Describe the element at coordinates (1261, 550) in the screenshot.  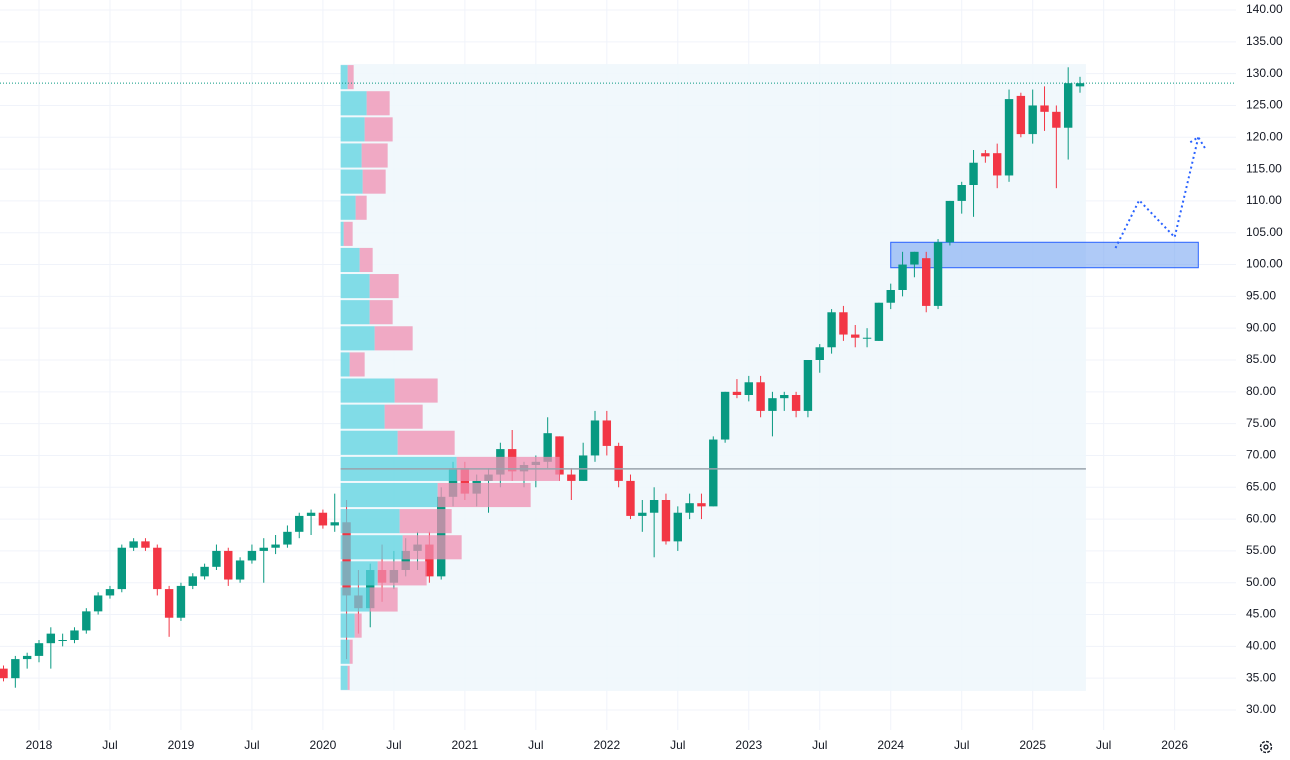
I see `y-tick-label: 55.00` at that location.